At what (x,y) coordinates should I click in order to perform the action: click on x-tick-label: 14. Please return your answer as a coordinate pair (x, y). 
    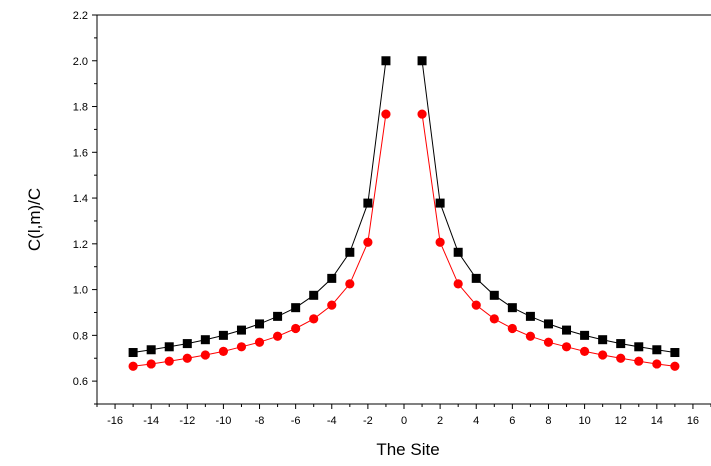
    Looking at the image, I should click on (657, 421).